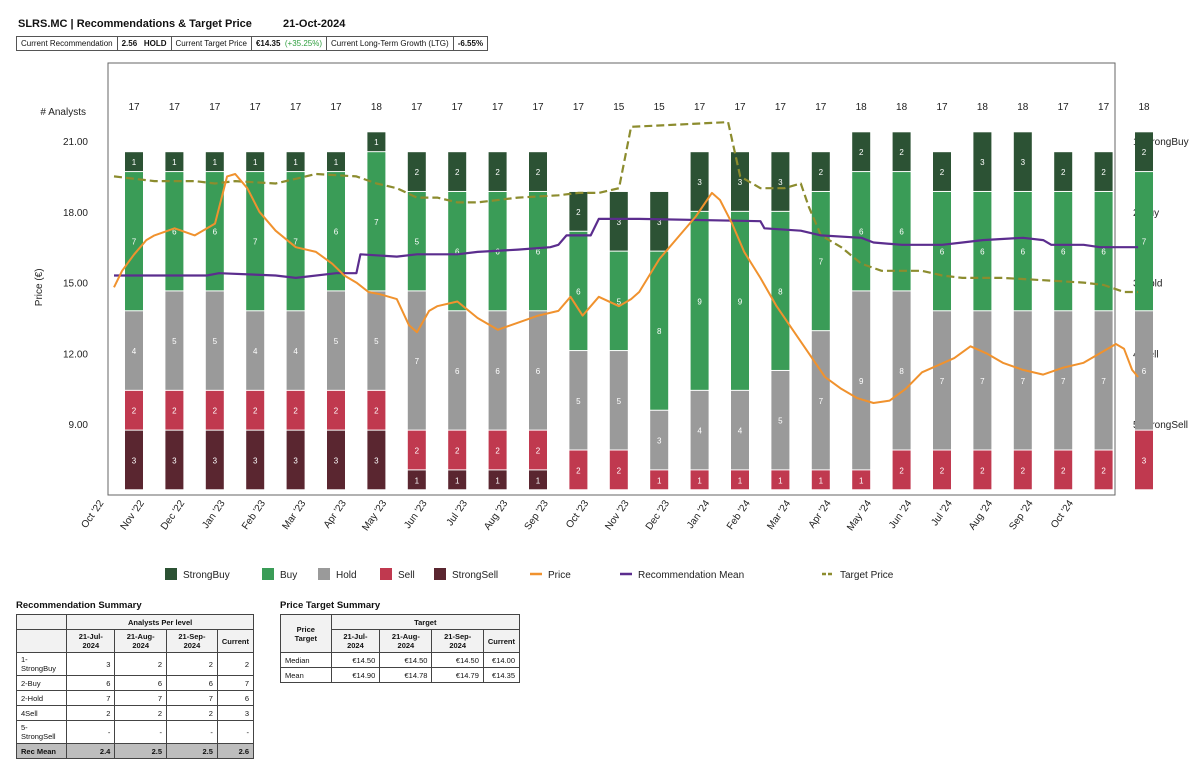  What do you see at coordinates (235, 751) in the screenshot?
I see `cell: 2.6` at bounding box center [235, 751].